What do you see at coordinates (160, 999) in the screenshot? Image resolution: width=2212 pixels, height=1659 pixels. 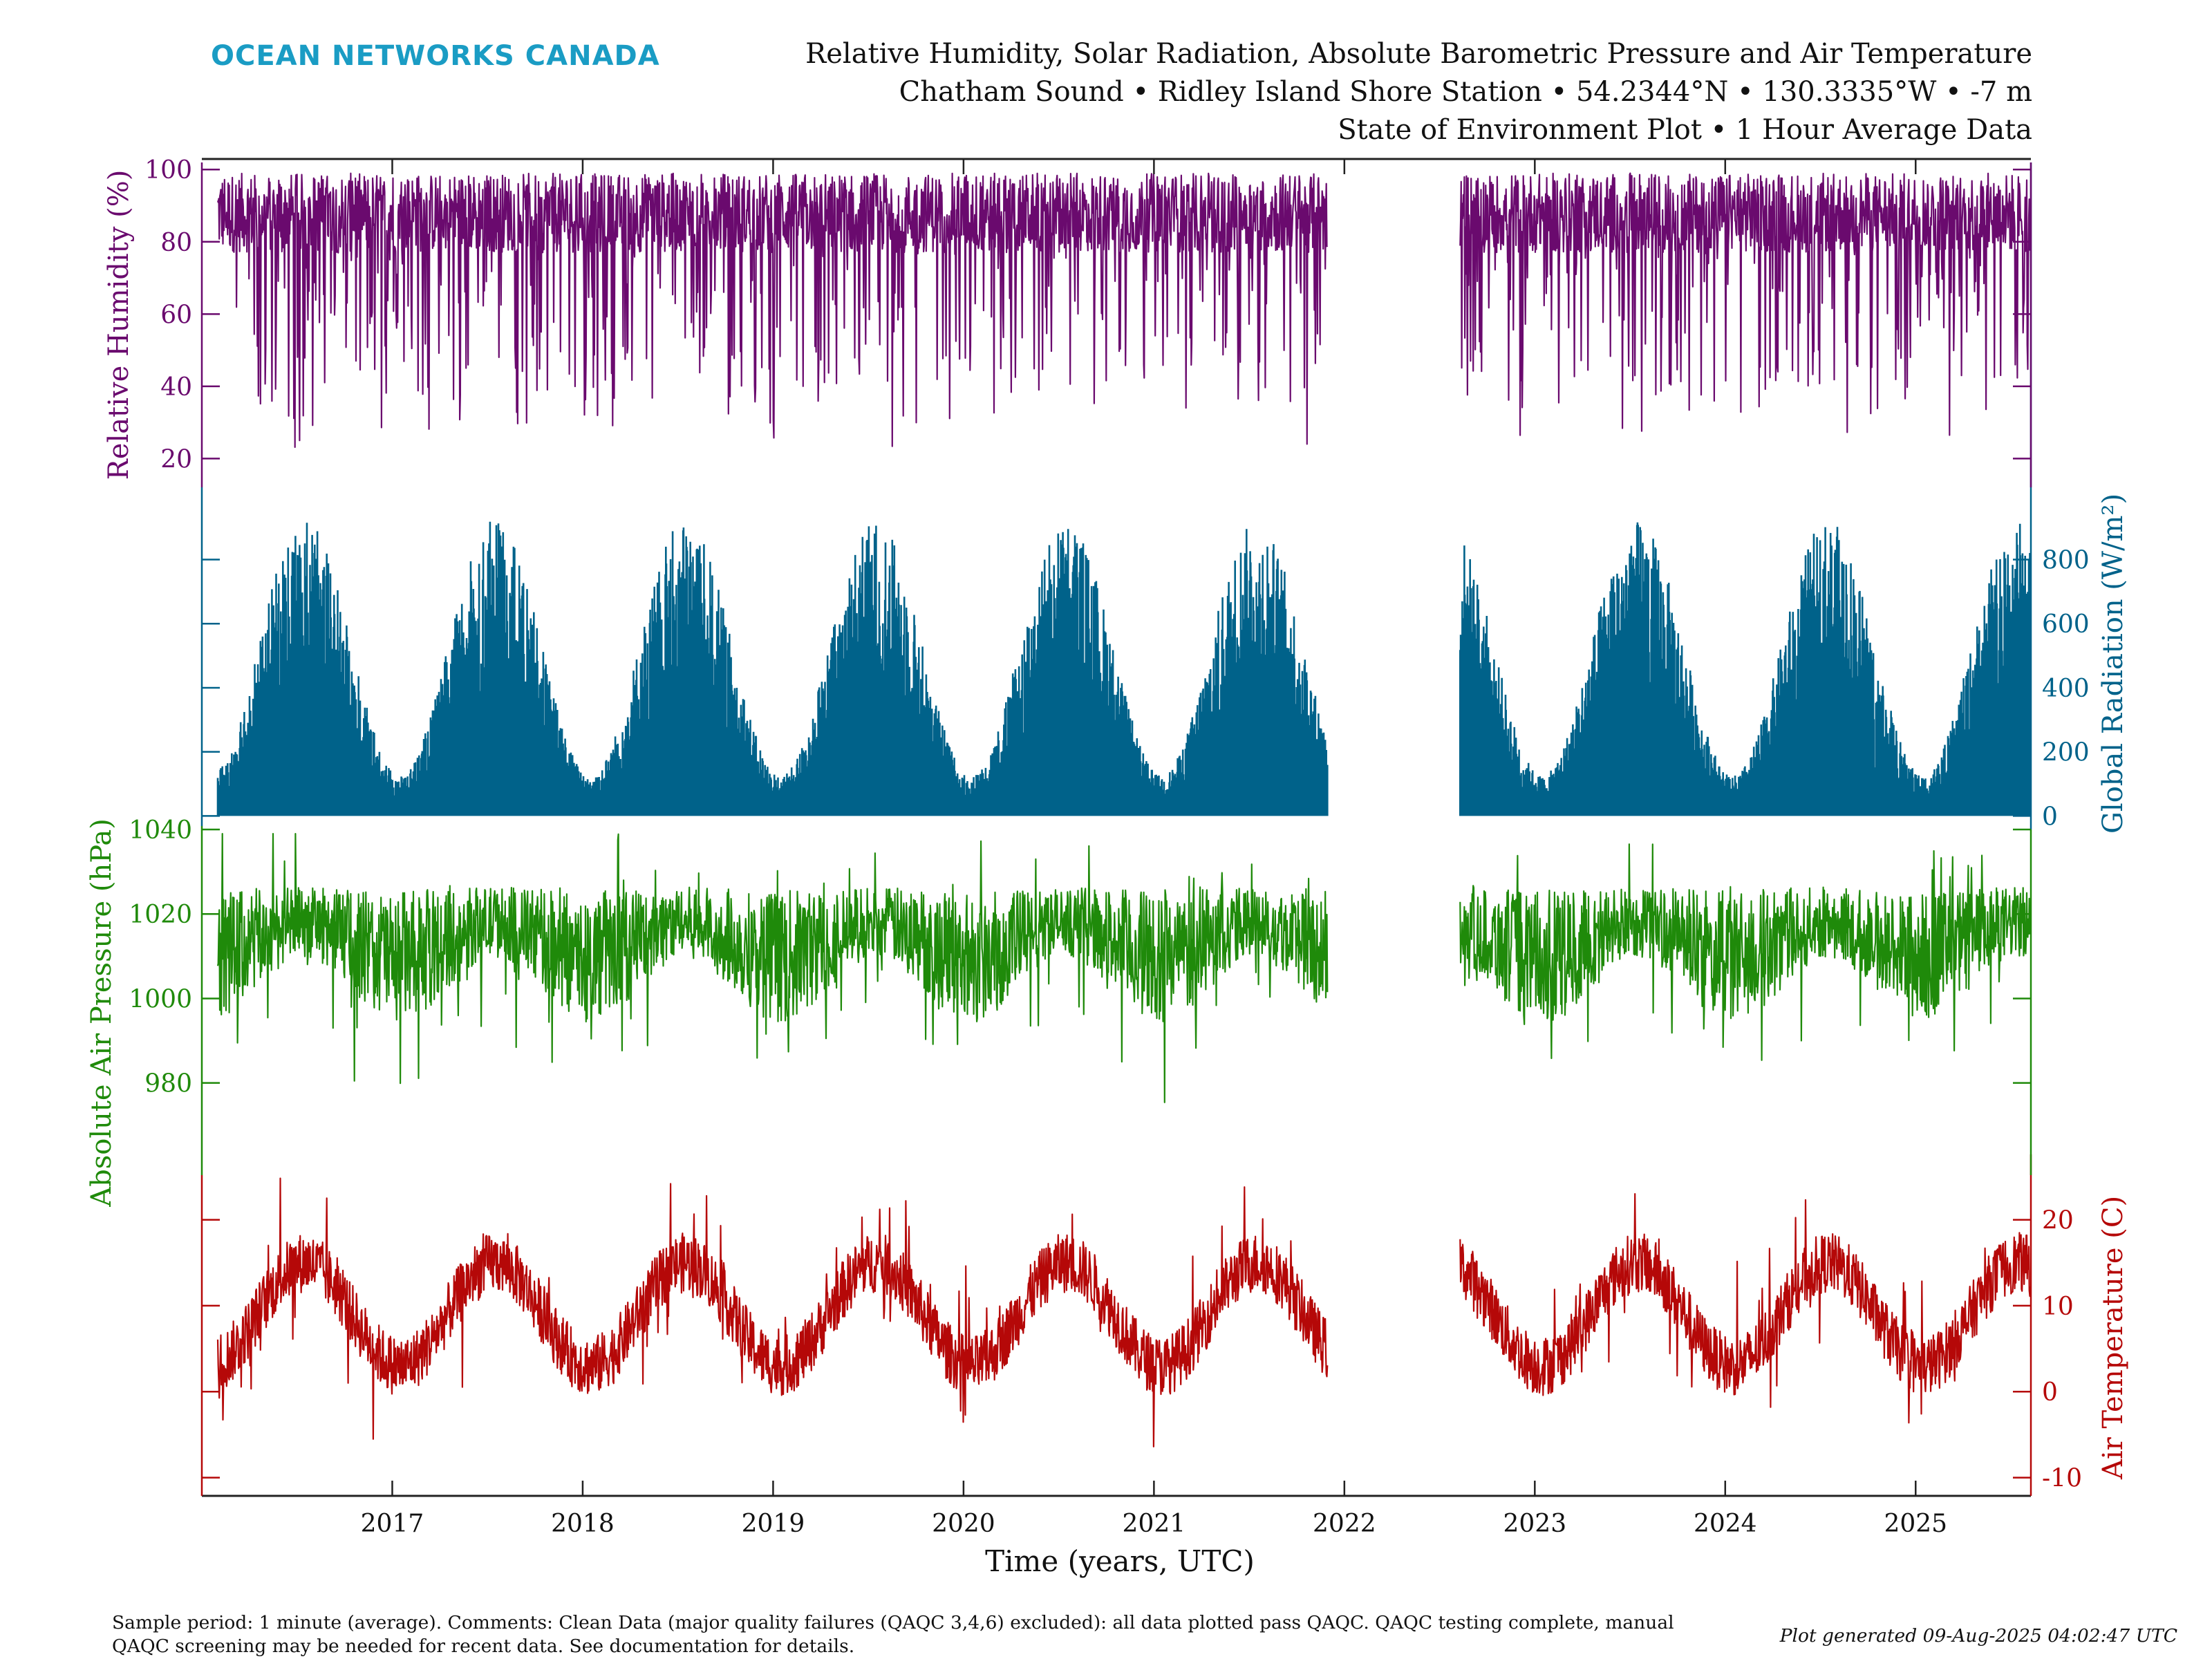 I see `pressure-tick-label: 1000` at bounding box center [160, 999].